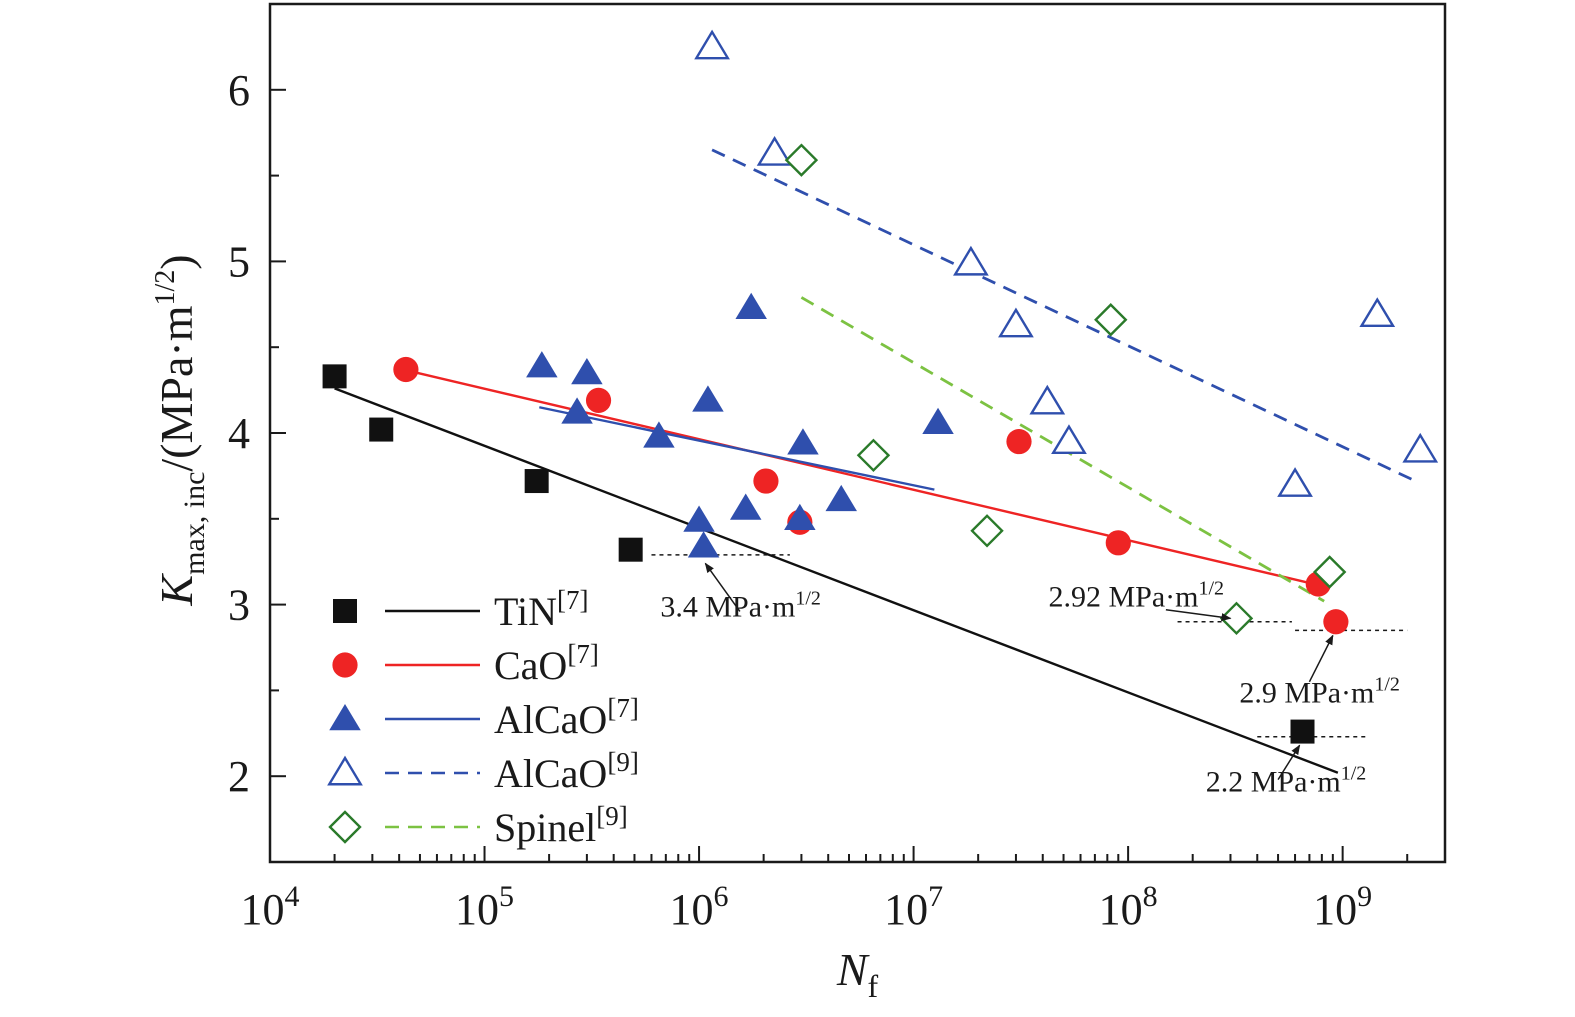 Image resolution: width=1575 pixels, height=1017 pixels. I want to click on x-axis: 10⁴ 10⁵ 10⁶ 10⁷ 10⁸ 10⁹ Nf, so click(843, 925).